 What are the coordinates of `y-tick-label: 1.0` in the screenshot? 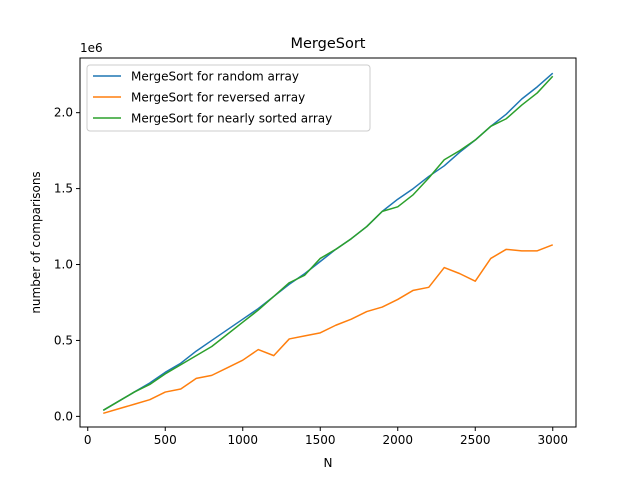 It's located at (63, 265).